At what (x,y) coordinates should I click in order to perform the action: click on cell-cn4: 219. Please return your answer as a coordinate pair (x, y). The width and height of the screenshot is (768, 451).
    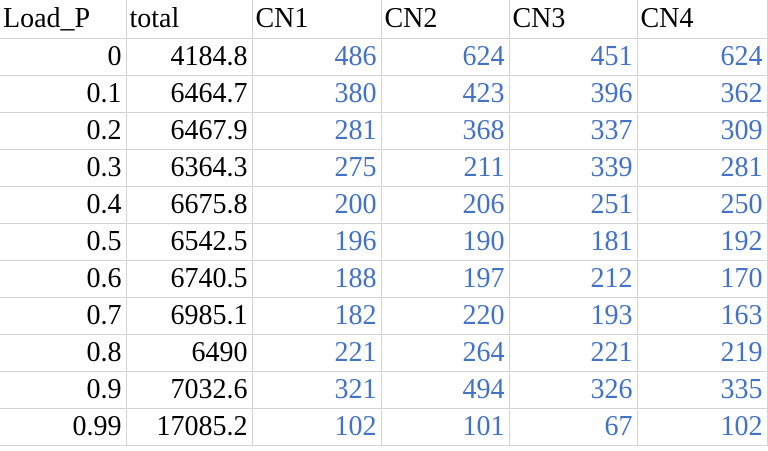
    Looking at the image, I should click on (702, 353).